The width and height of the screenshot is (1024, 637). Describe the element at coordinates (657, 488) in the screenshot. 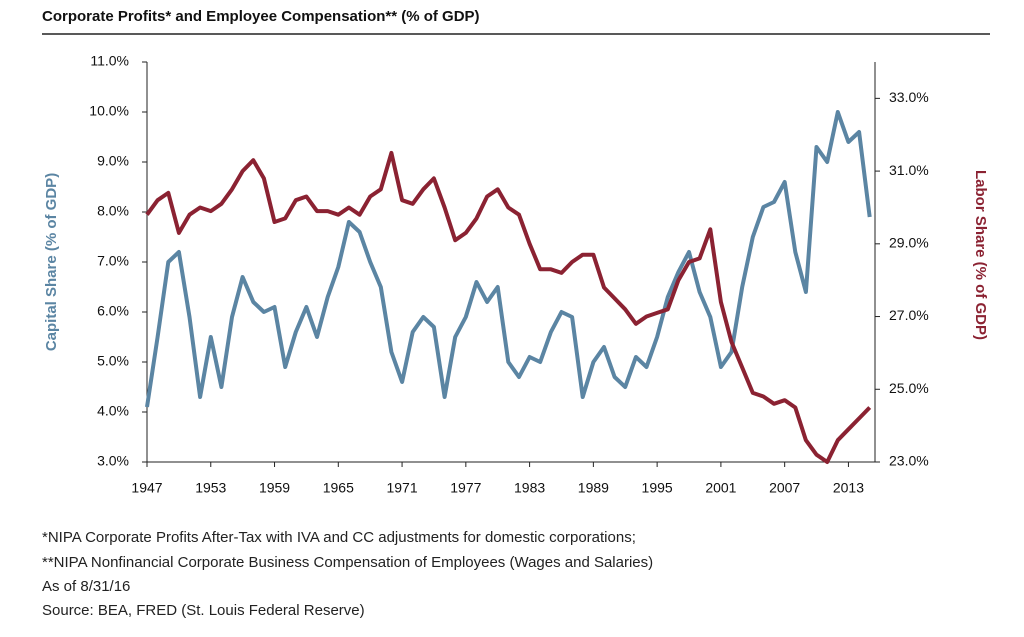

I see `x-tick-label: 1995` at that location.